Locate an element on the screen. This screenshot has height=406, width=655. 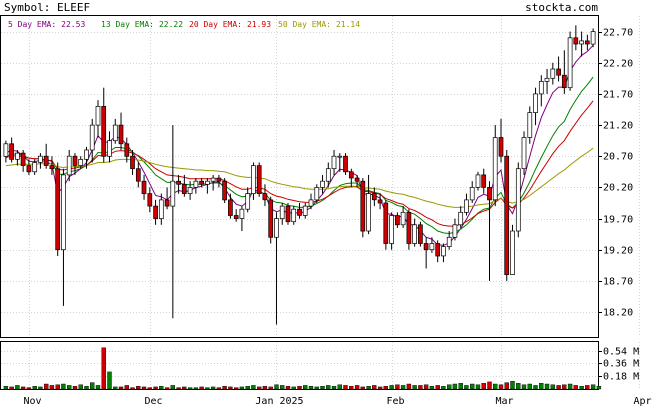
volume-tick-label: 0.18 M is located at coordinates (621, 377).